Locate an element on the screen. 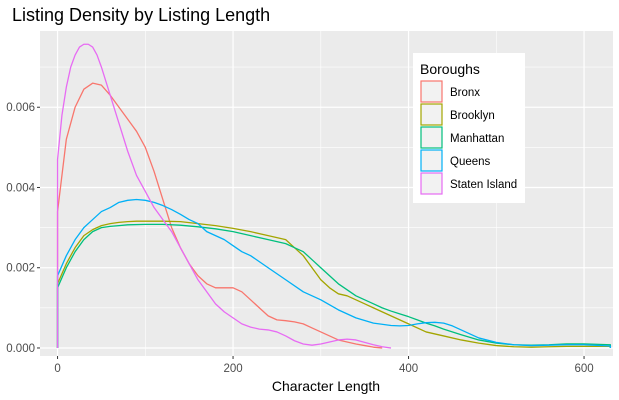 The height and width of the screenshot is (400, 619). legend-key-bronx is located at coordinates (431, 91).